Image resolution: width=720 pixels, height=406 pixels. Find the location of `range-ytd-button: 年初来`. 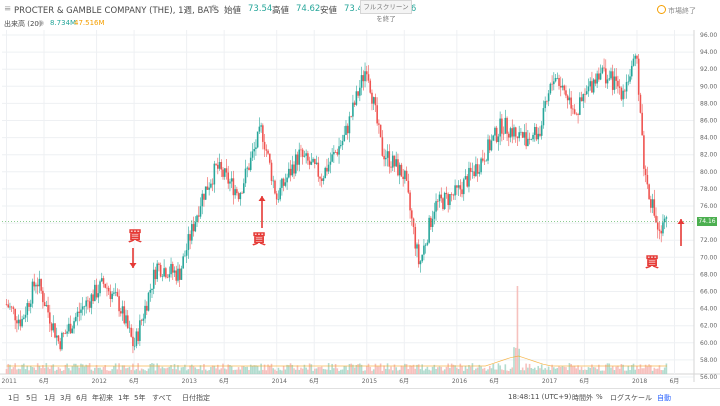

range-ytd-button: 年初来 is located at coordinates (102, 398).